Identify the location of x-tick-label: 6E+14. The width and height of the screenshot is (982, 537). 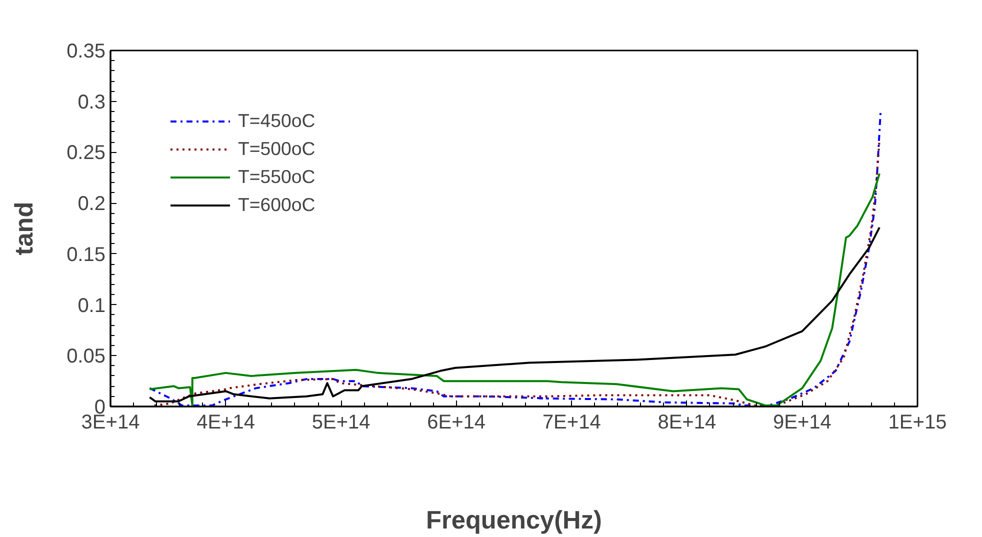
(456, 423).